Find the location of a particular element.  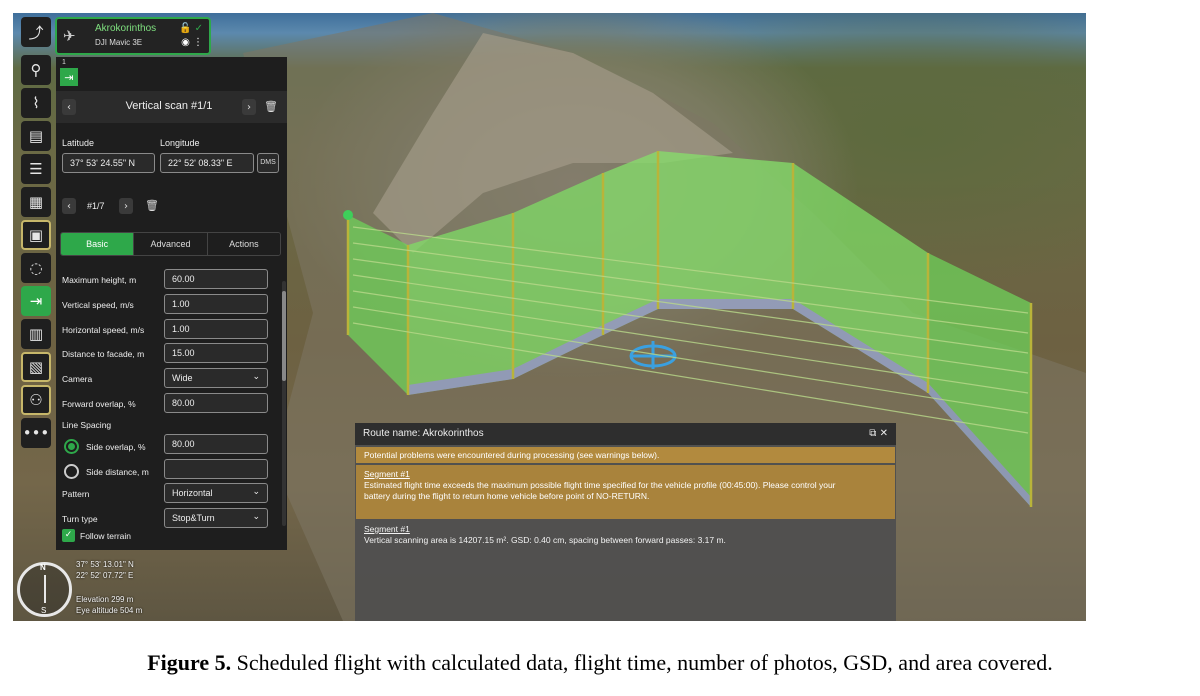

turn-type-label: Turn type is located at coordinates (80, 519).